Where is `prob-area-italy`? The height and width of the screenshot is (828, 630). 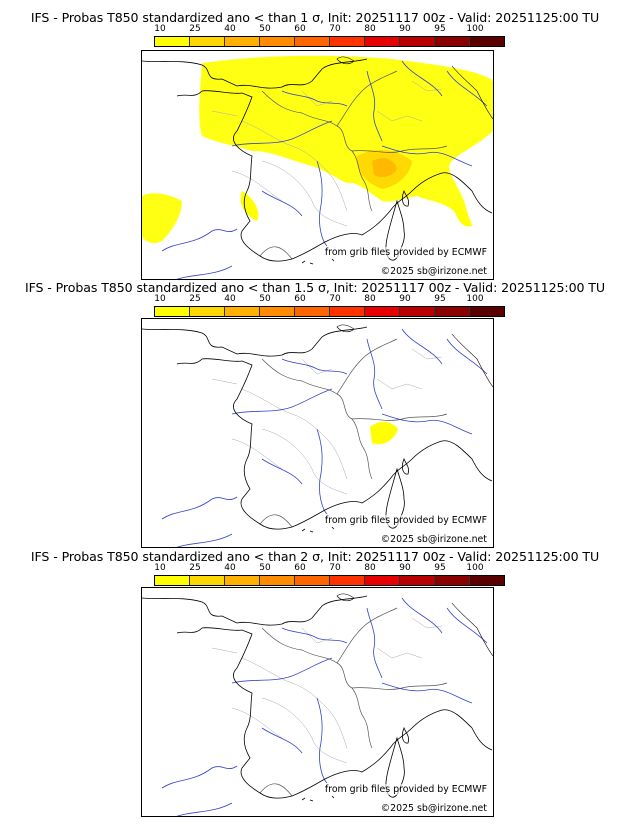
prob-area-italy is located at coordinates (462, 214).